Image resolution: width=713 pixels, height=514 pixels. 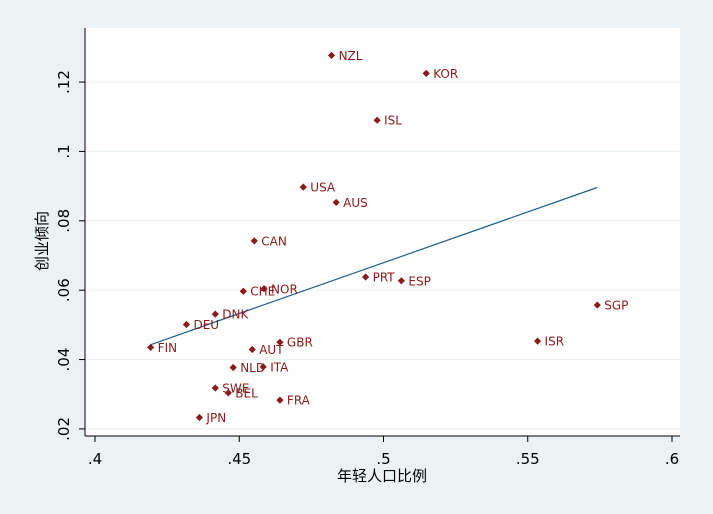 I want to click on point-label: FRA, so click(x=299, y=401).